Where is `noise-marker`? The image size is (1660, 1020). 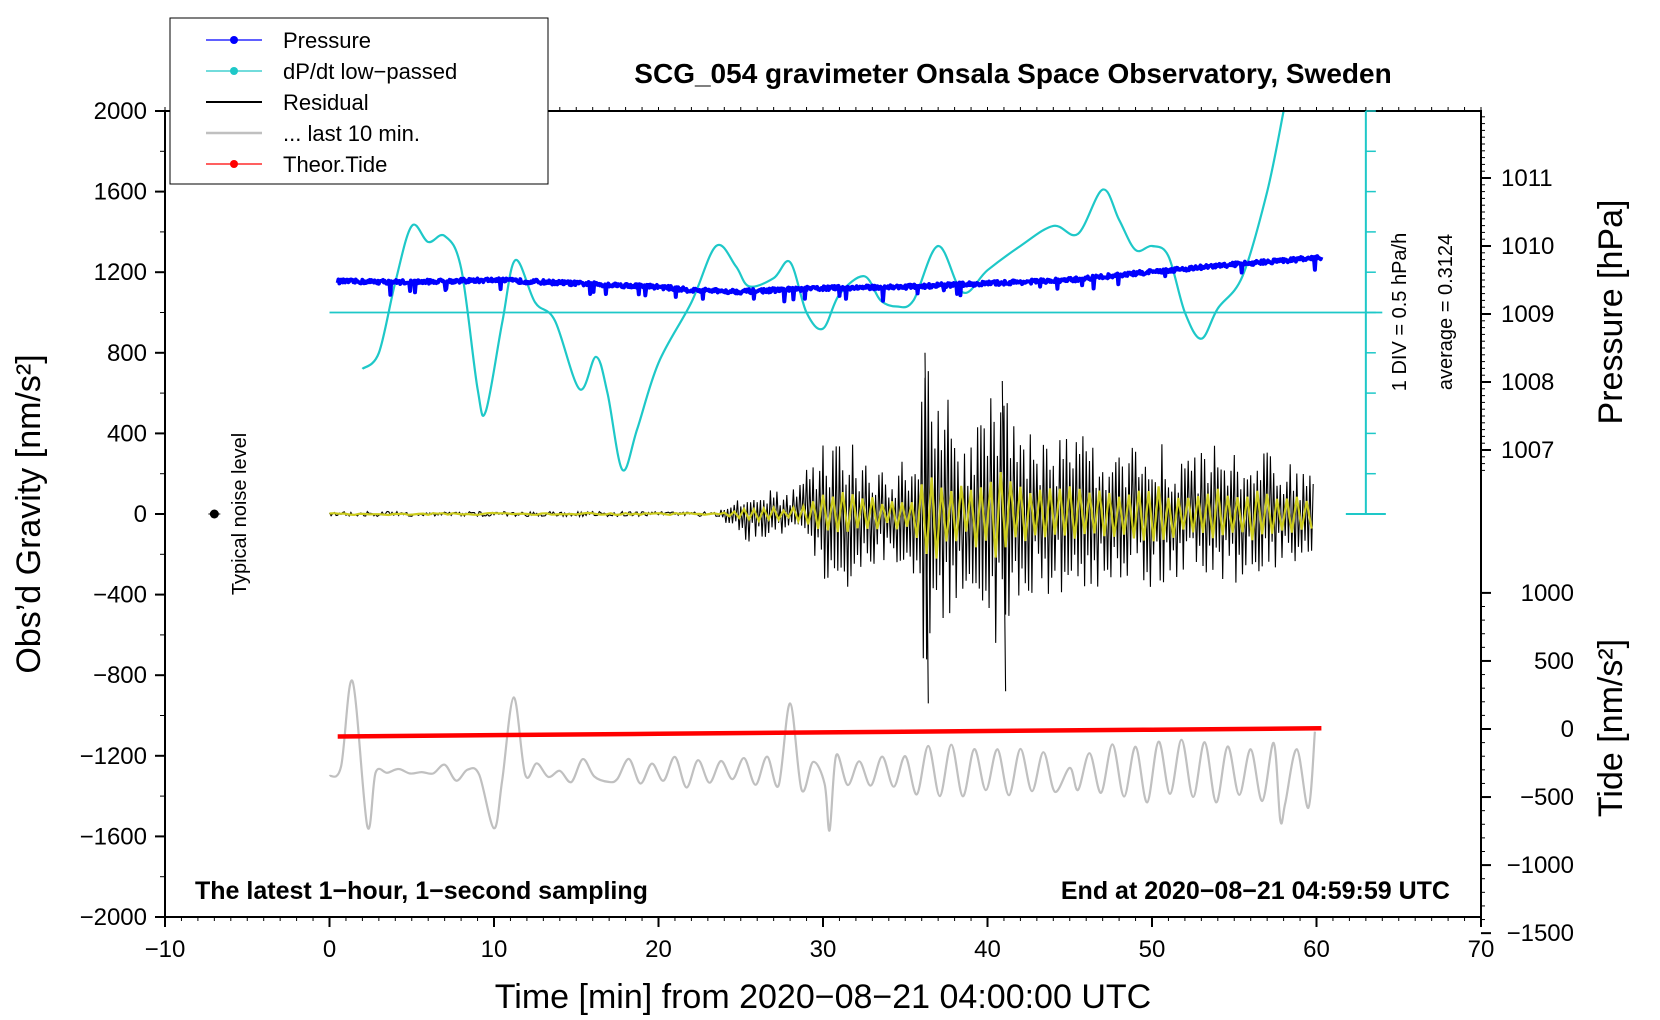
noise-marker is located at coordinates (214, 514).